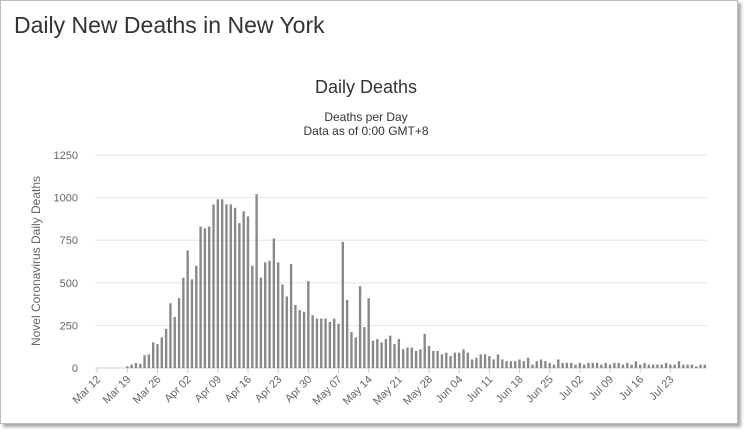 This screenshot has height=434, width=748. Describe the element at coordinates (169, 25) in the screenshot. I see `page-title: Daily New Deaths in New York` at that location.